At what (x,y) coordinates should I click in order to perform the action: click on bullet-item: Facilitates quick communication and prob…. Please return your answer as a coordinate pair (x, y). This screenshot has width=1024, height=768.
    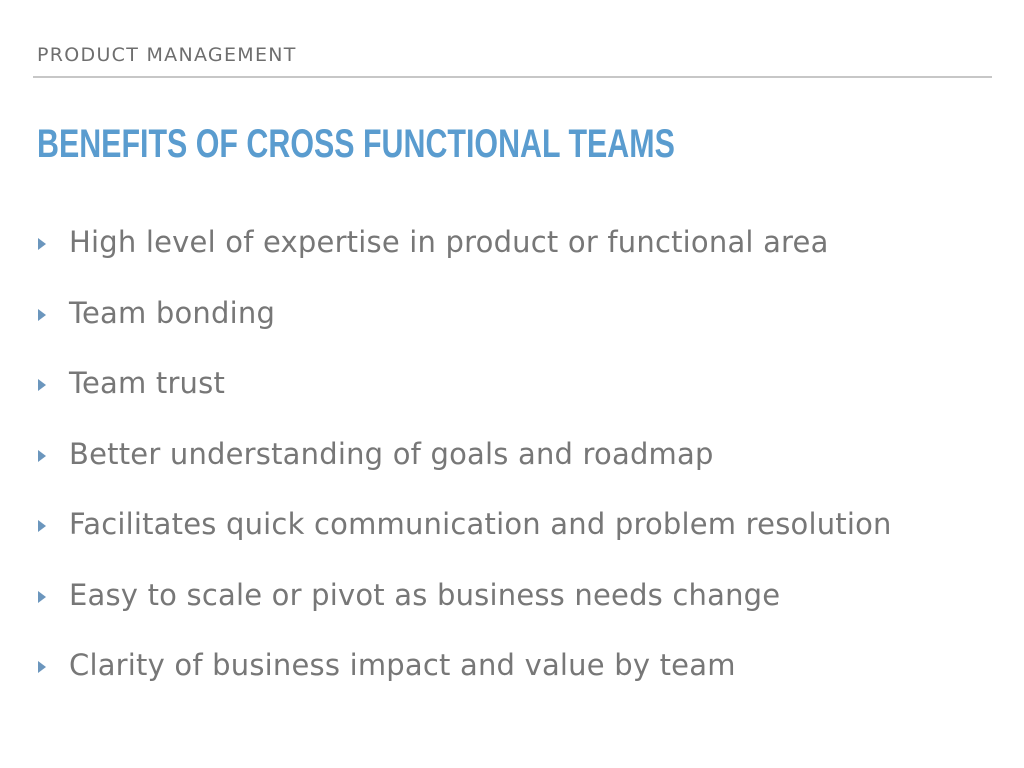
    Looking at the image, I should click on (465, 524).